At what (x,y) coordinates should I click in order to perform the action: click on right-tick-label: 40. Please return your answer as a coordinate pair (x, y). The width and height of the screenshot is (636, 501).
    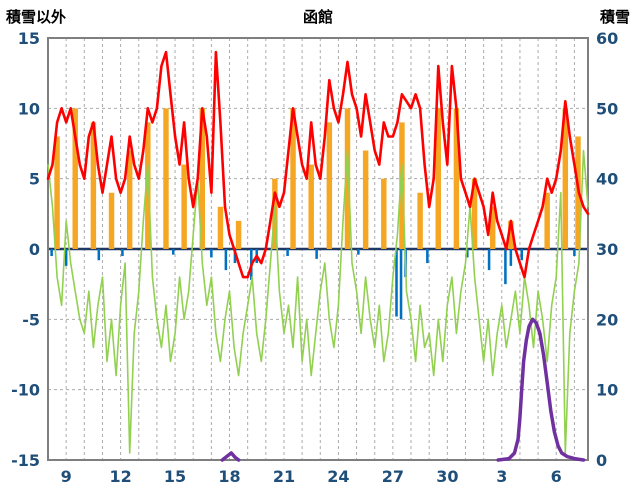
    Looking at the image, I should click on (607, 179).